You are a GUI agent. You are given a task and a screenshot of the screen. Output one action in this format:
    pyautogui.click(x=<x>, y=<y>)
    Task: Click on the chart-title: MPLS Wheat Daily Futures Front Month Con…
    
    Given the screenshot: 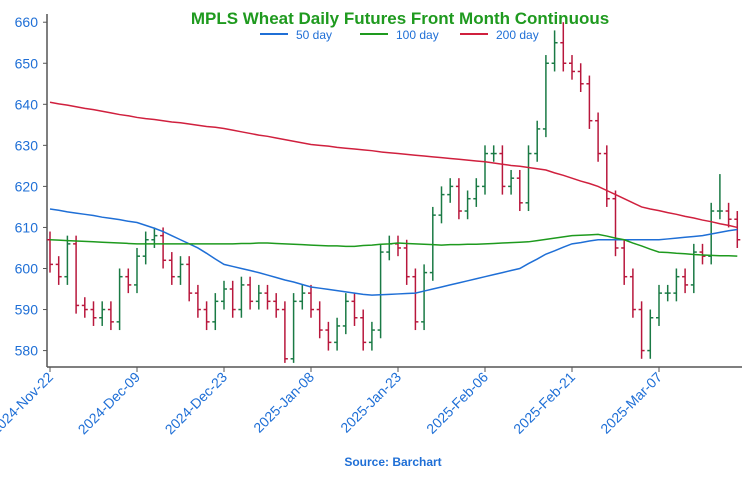 What is the action you would take?
    pyautogui.click(x=400, y=18)
    